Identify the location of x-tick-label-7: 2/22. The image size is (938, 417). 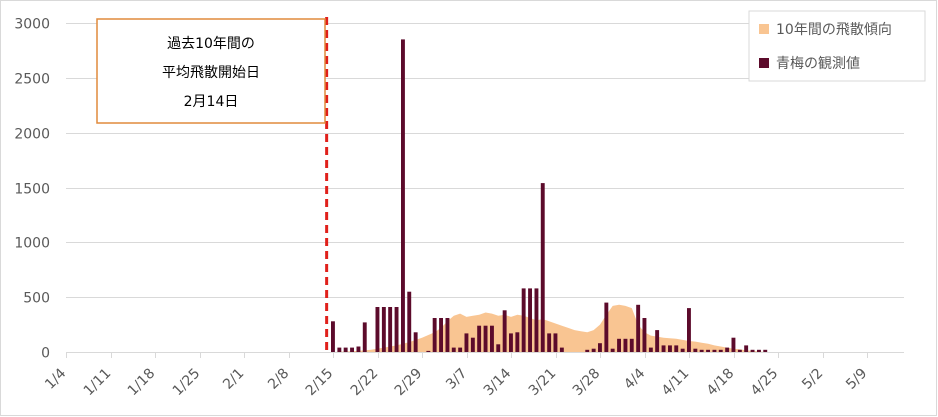
(365, 383).